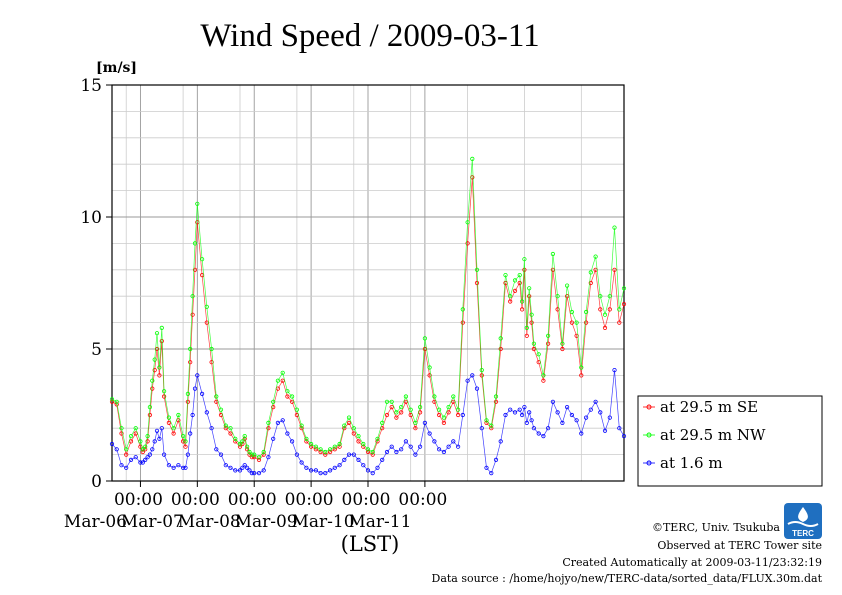 The image size is (842, 595). Describe the element at coordinates (96, 284) in the screenshot. I see `y-axis: 0 5 10 15` at that location.